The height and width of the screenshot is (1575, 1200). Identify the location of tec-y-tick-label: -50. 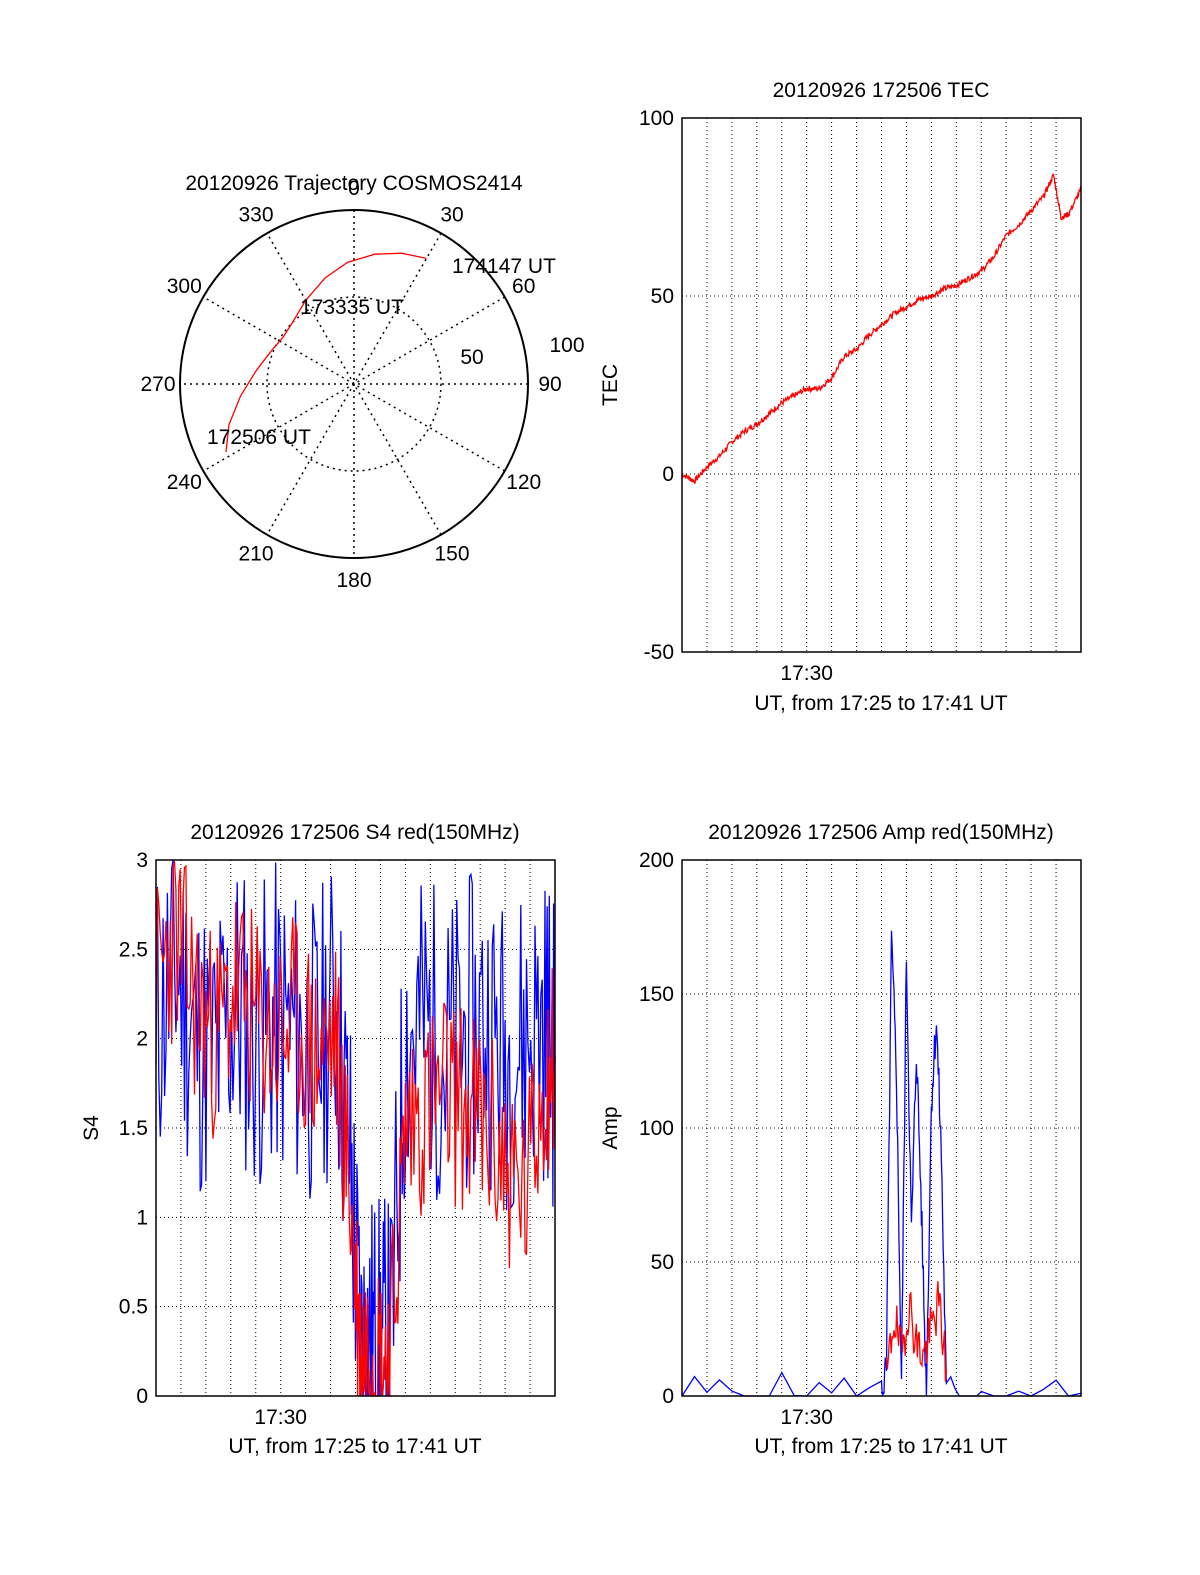
(659, 652).